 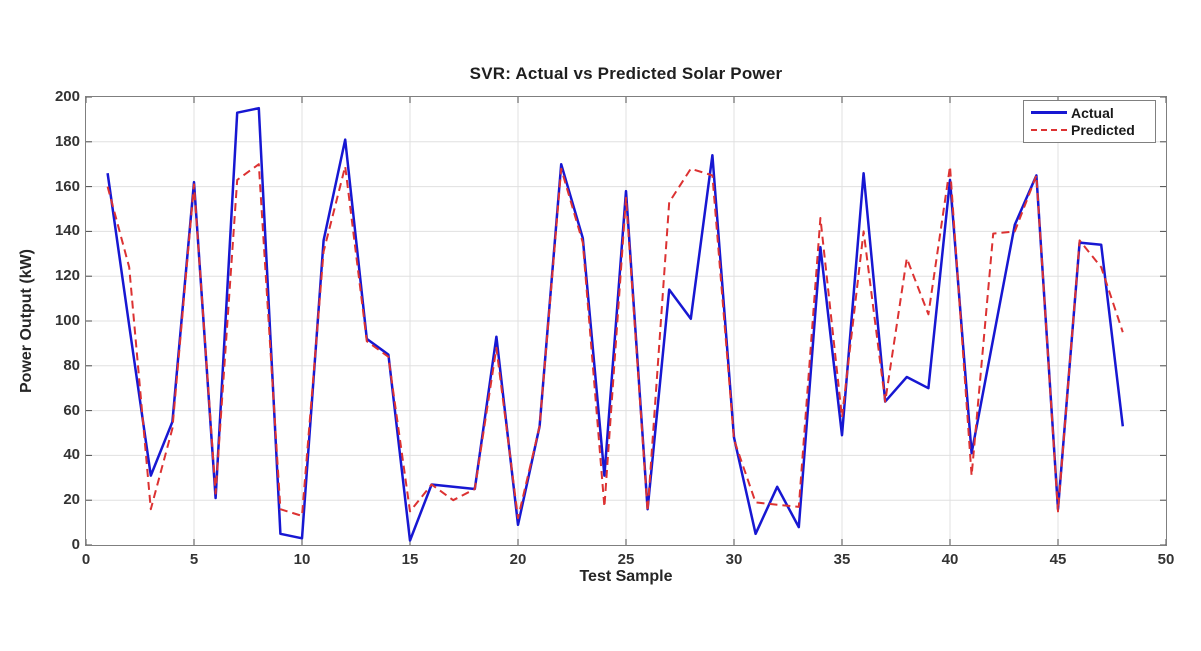 I want to click on x-tick-label: 35, so click(x=842, y=559).